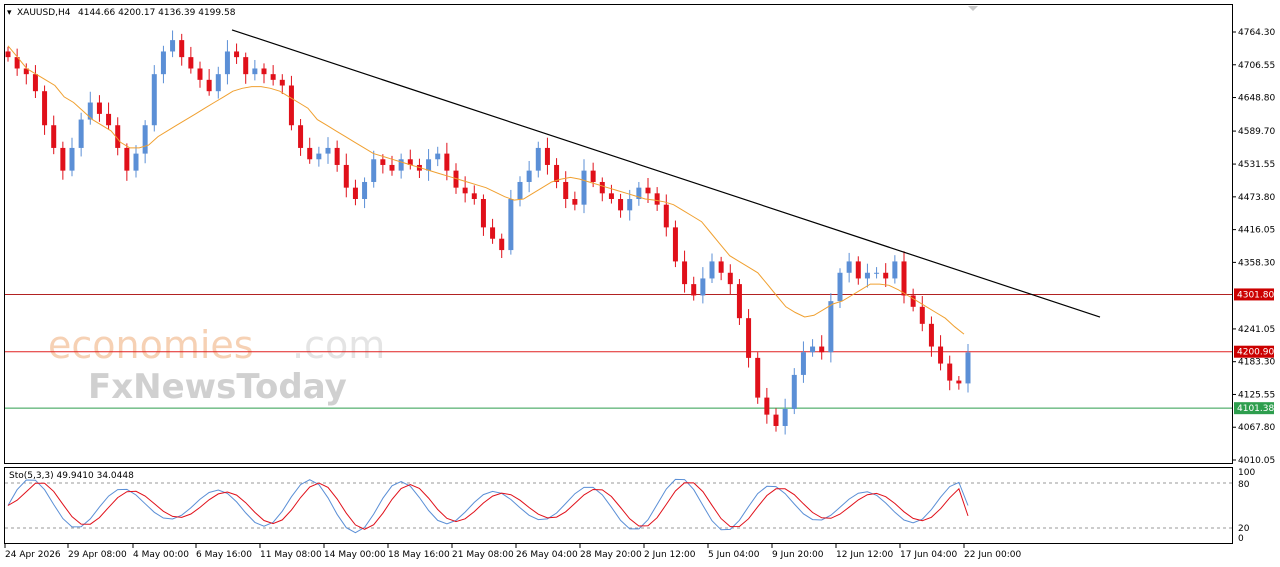 The width and height of the screenshot is (1280, 567). What do you see at coordinates (992, 555) in the screenshot?
I see `time-tick-label: 22 Jun 00:00` at bounding box center [992, 555].